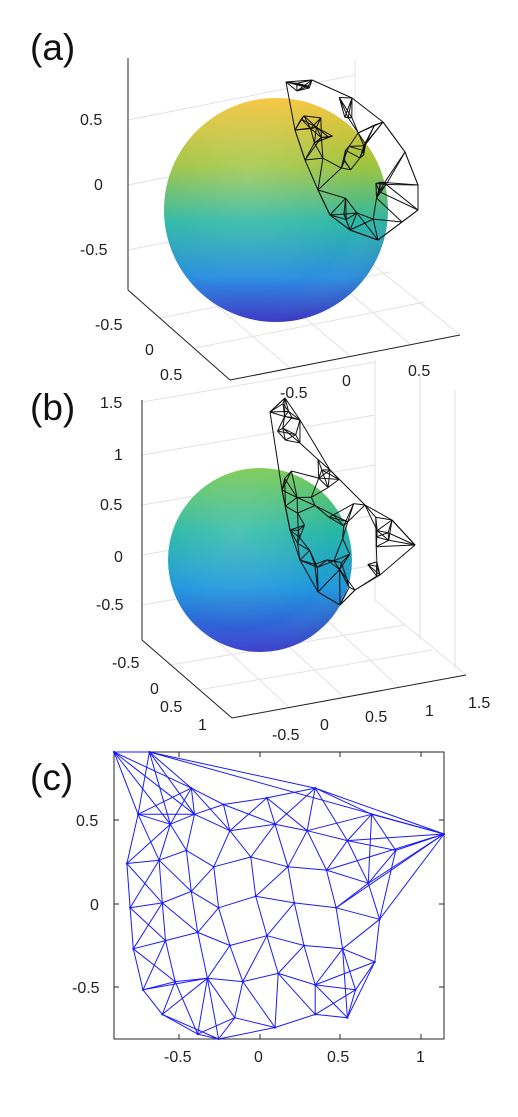  I want to click on panel-a-wireframe, so click(352, 160).